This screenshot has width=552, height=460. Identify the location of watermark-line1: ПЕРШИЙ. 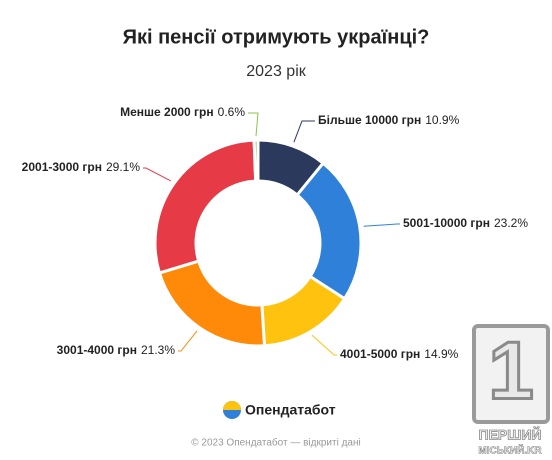
(510, 434).